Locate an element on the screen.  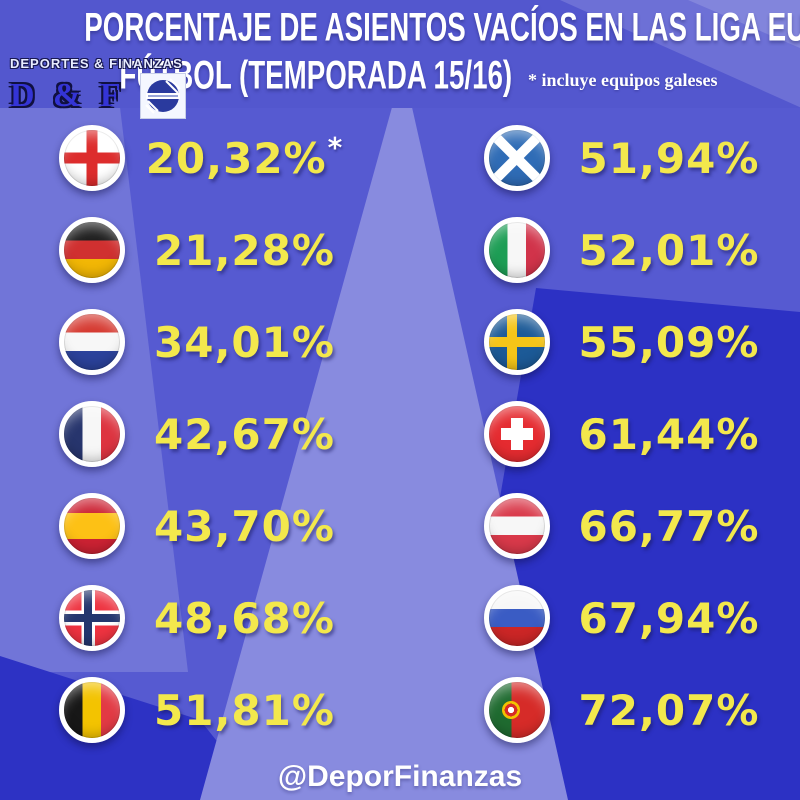
league-row-germany: 21,28% is located at coordinates (200, 250).